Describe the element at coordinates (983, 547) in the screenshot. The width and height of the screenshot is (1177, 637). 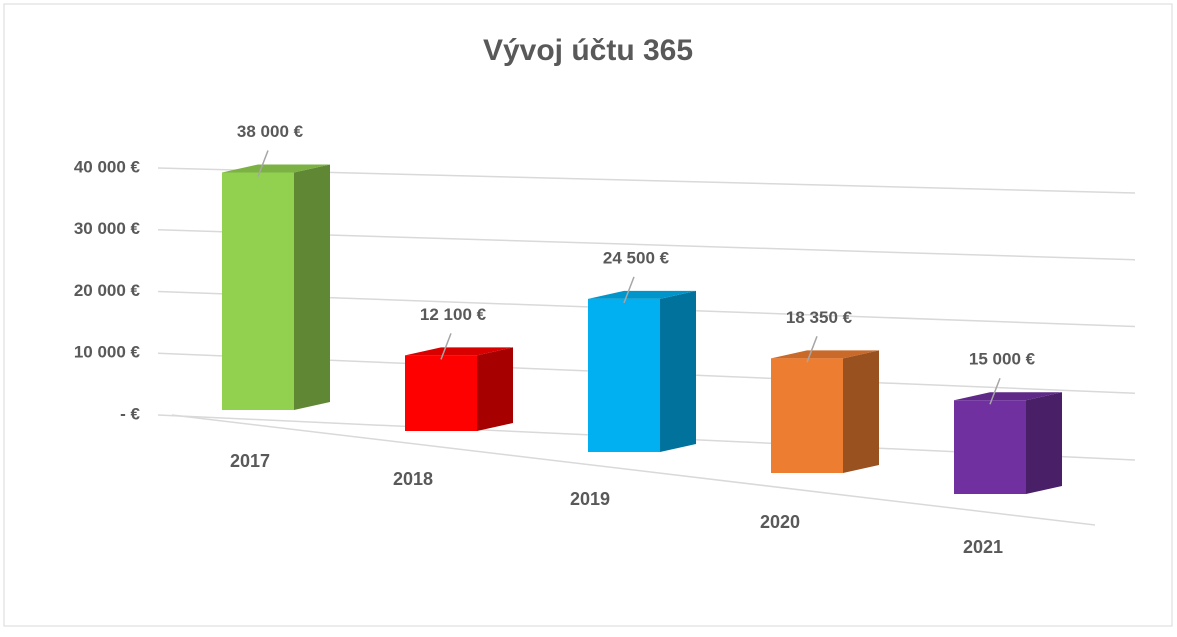
I see `x-tick-label: 2021` at that location.